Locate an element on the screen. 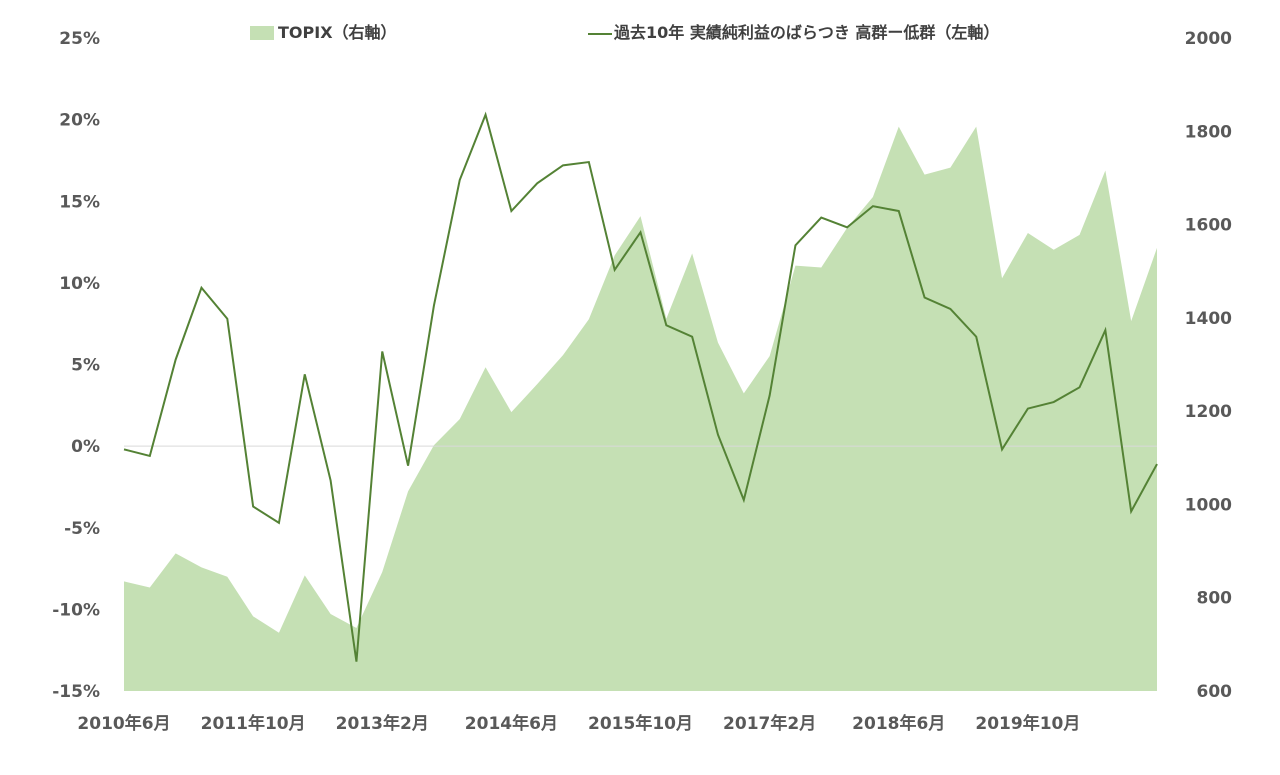 The image size is (1280, 775). left-axis-tick-label: 25% is located at coordinates (79, 39).